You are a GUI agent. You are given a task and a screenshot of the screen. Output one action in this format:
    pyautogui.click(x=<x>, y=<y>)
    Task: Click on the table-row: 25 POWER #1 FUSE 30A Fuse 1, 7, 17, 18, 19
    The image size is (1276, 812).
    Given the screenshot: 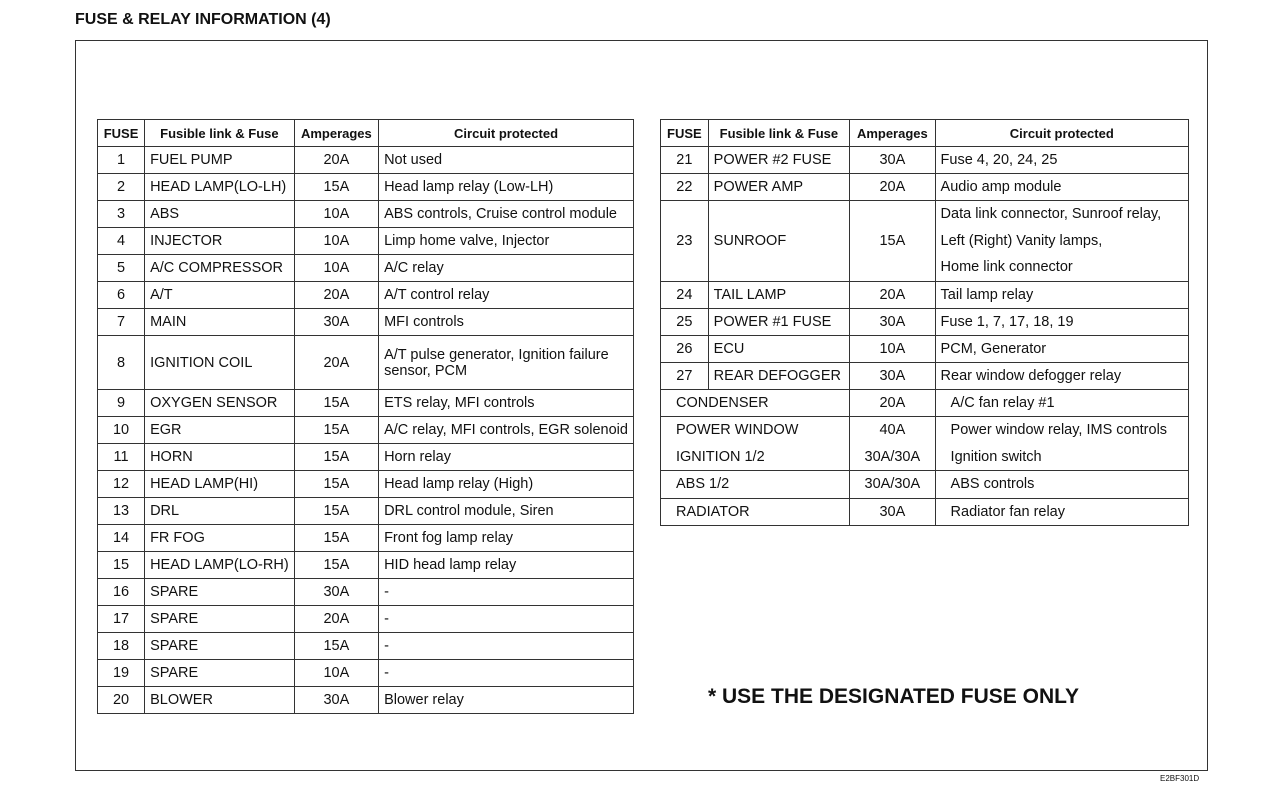 What is the action you would take?
    pyautogui.click(x=925, y=321)
    